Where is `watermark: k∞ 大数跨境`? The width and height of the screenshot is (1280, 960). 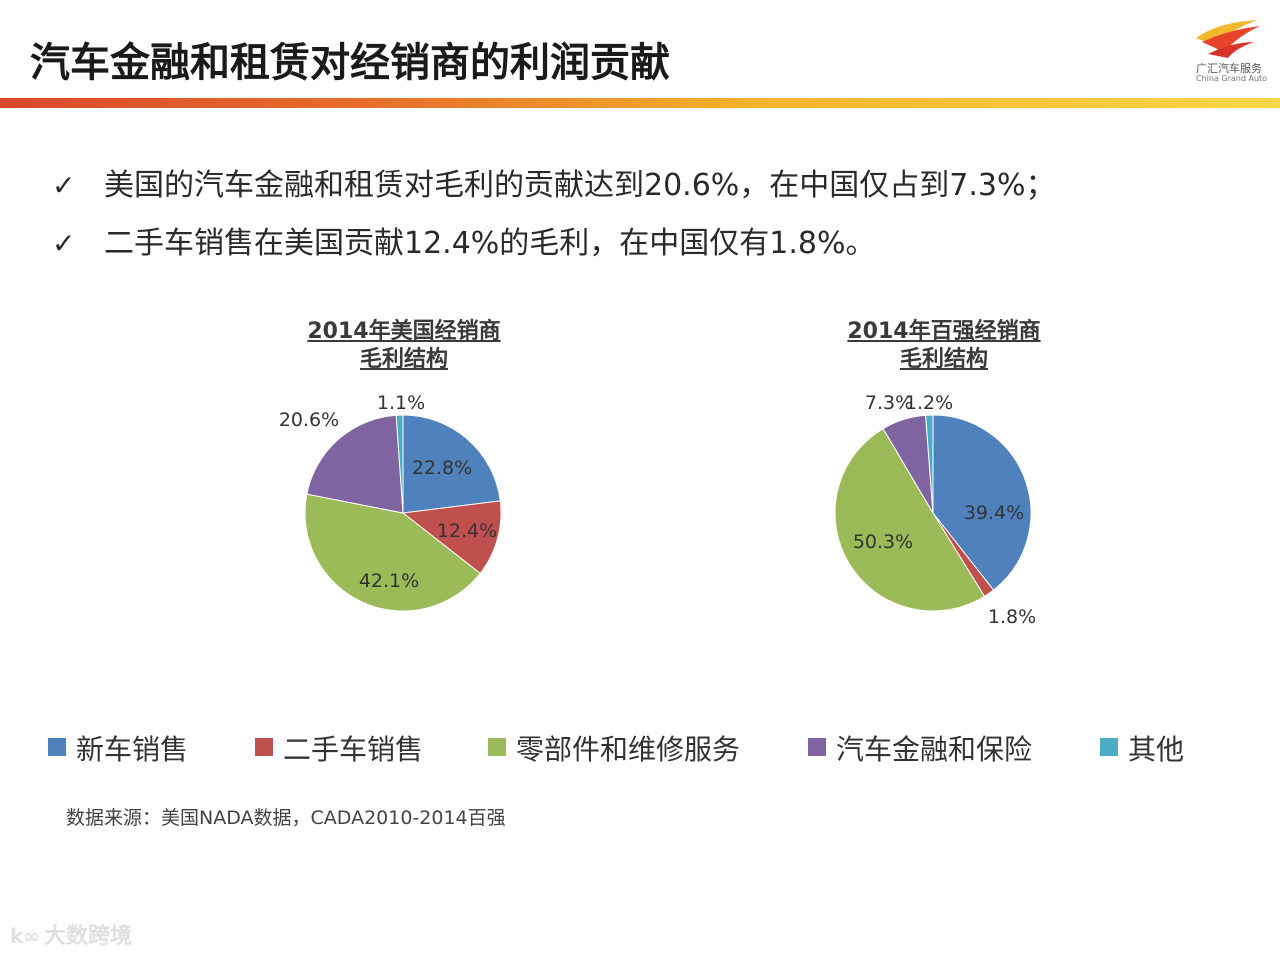
watermark: k∞ 大数跨境 is located at coordinates (71, 934).